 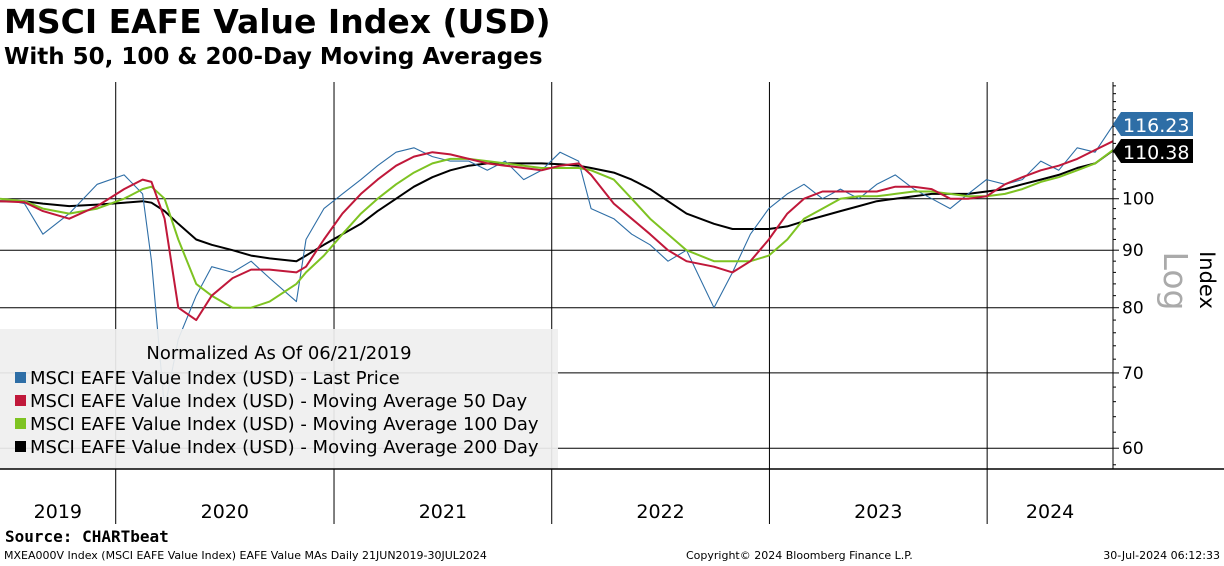 I want to click on footer-copyright: Copyright© 2024 Bloomberg Finance L.P., so click(x=799, y=555).